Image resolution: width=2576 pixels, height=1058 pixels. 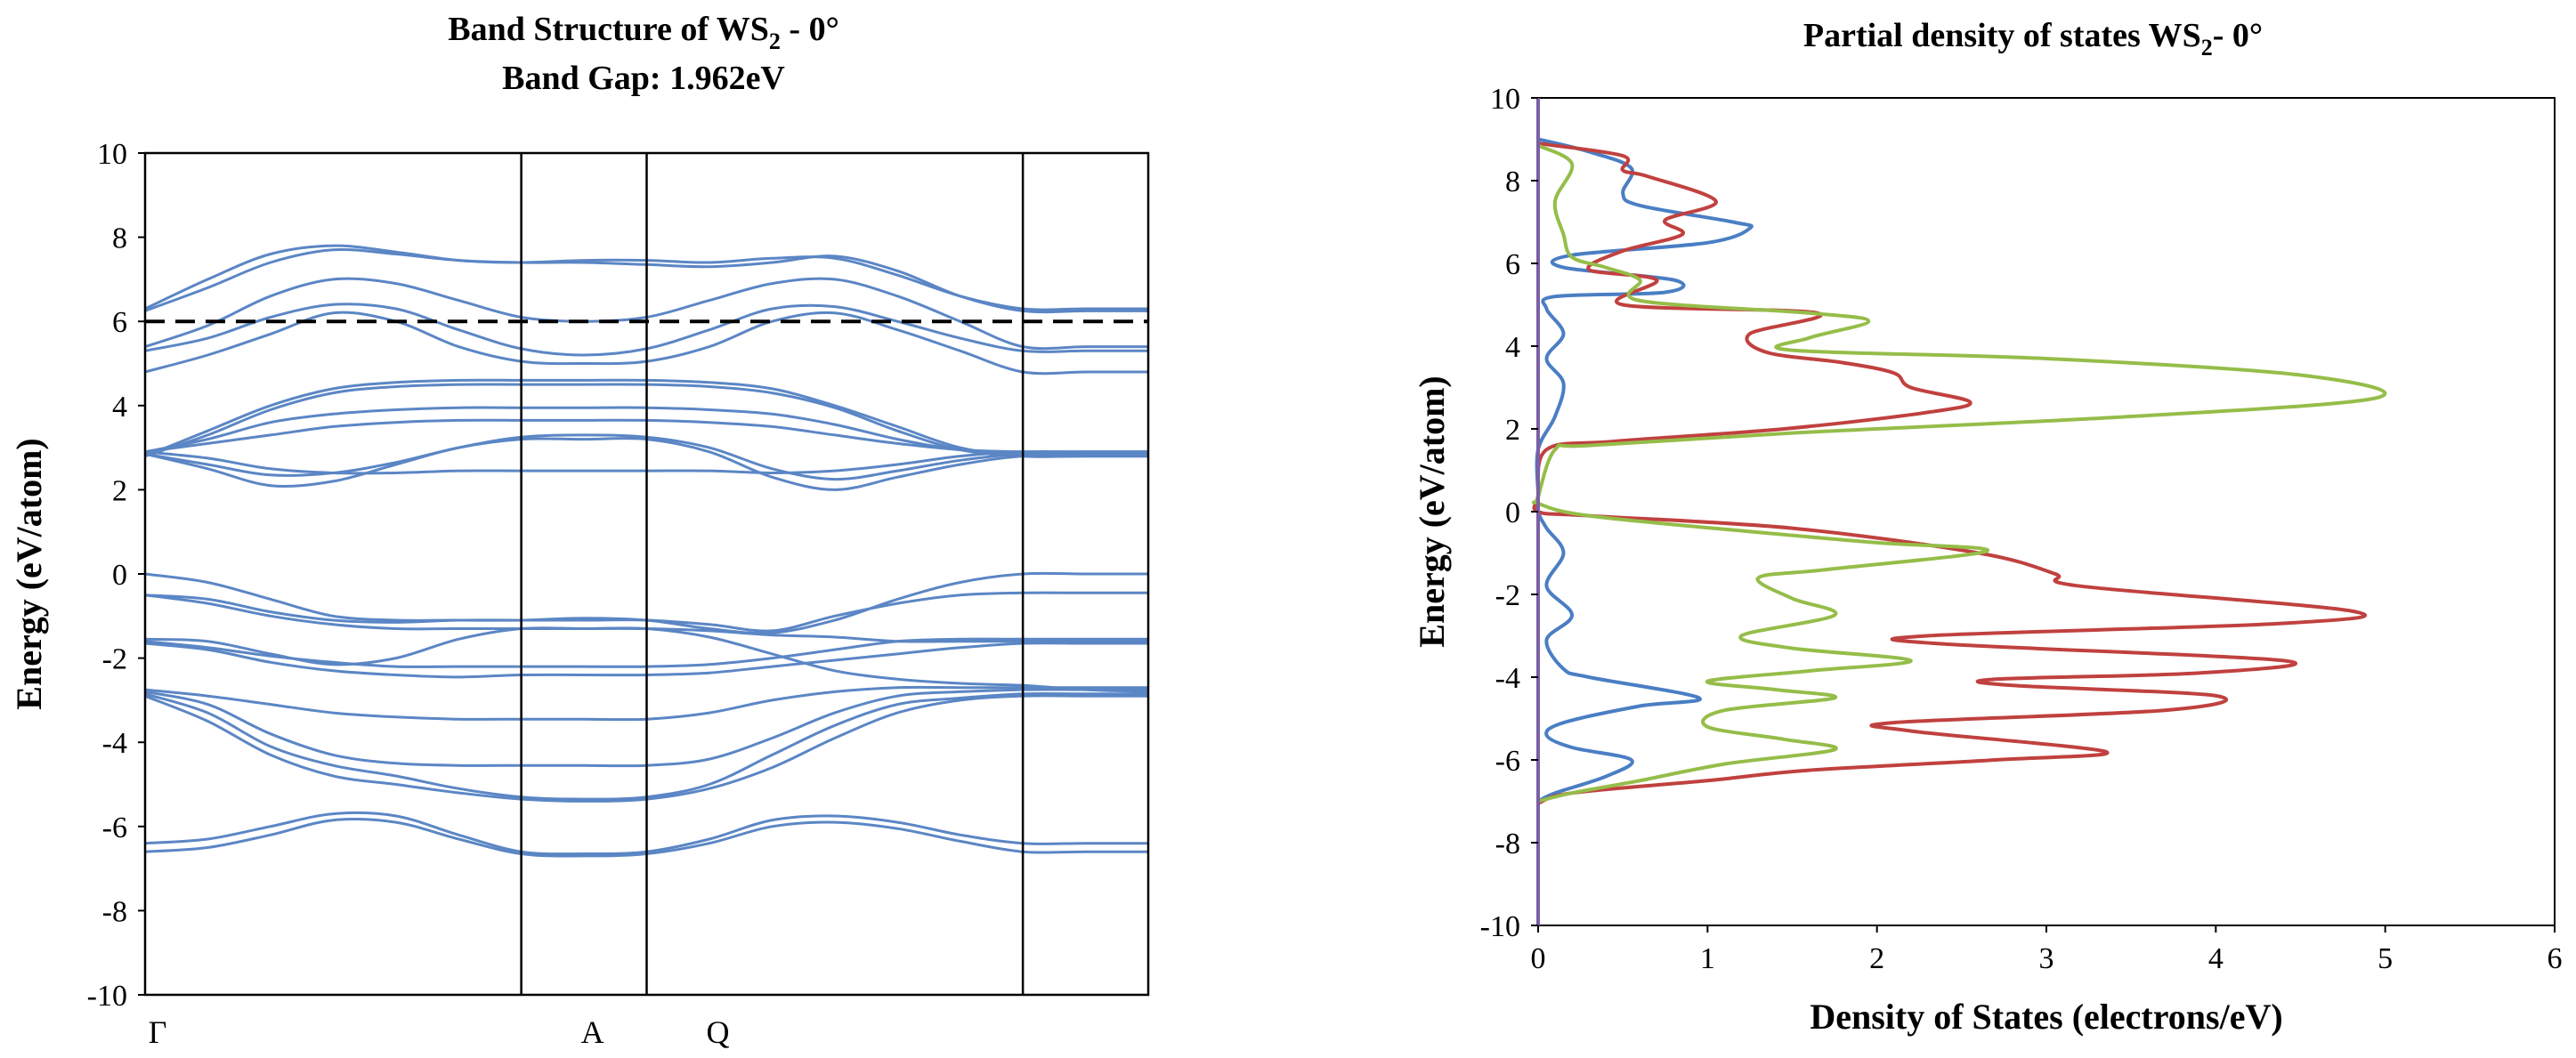 What do you see at coordinates (643, 78) in the screenshot?
I see `band-gap-subtitle: Band Gap: 1.962eV` at bounding box center [643, 78].